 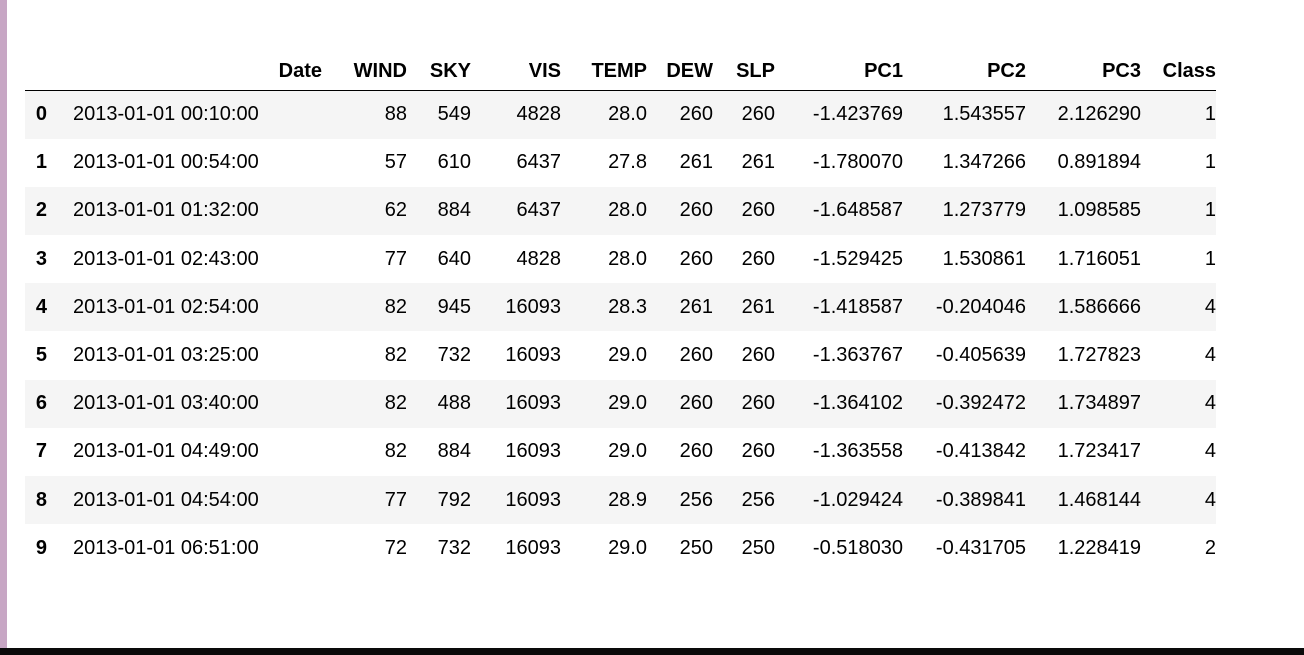 I want to click on cell-pc3: 2.126290, so click(x=1099, y=114).